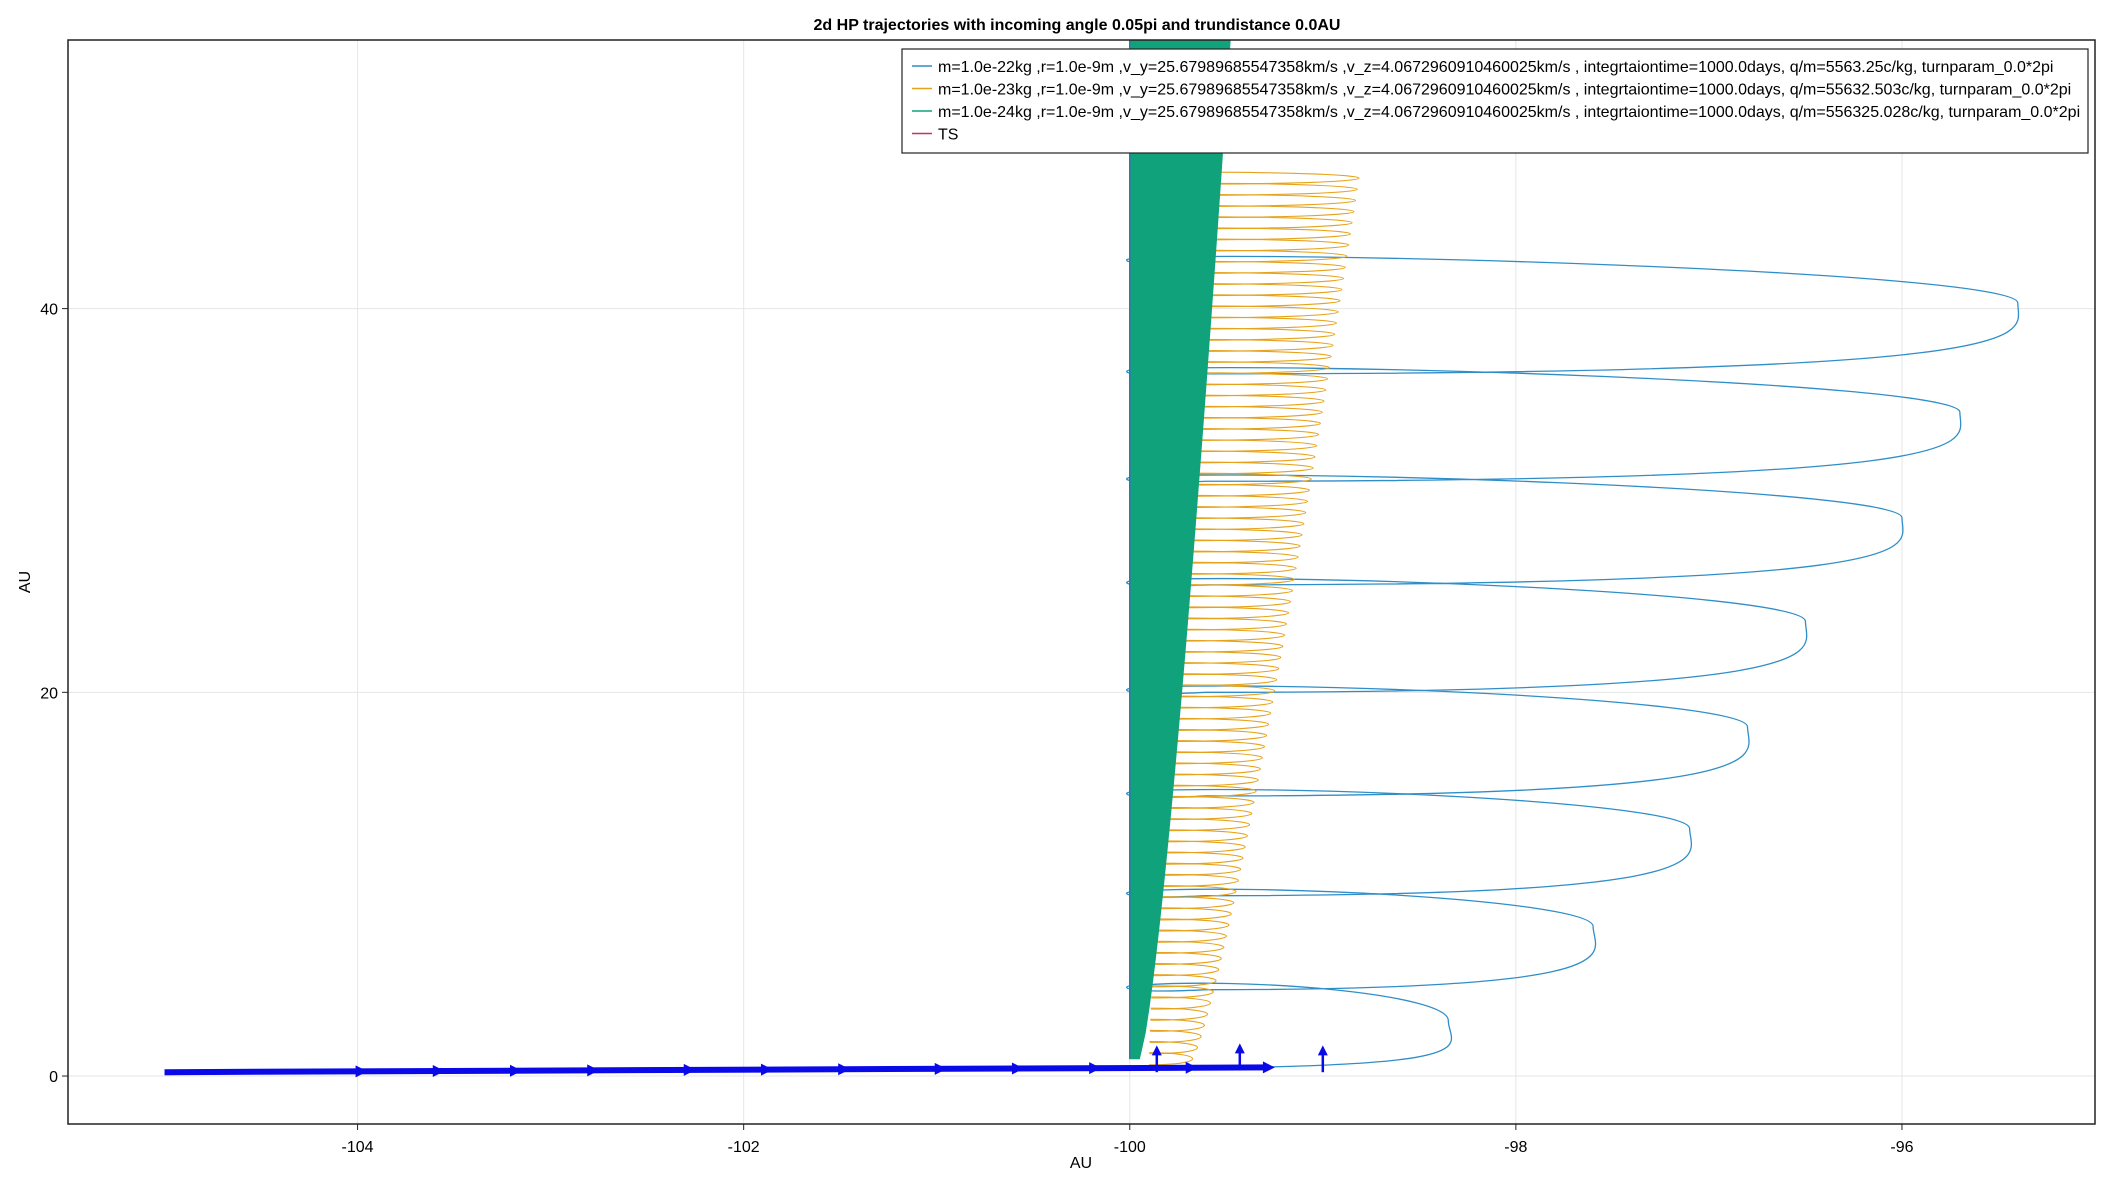 The width and height of the screenshot is (2112, 1188). I want to click on y-axis-label: AU, so click(25, 582).